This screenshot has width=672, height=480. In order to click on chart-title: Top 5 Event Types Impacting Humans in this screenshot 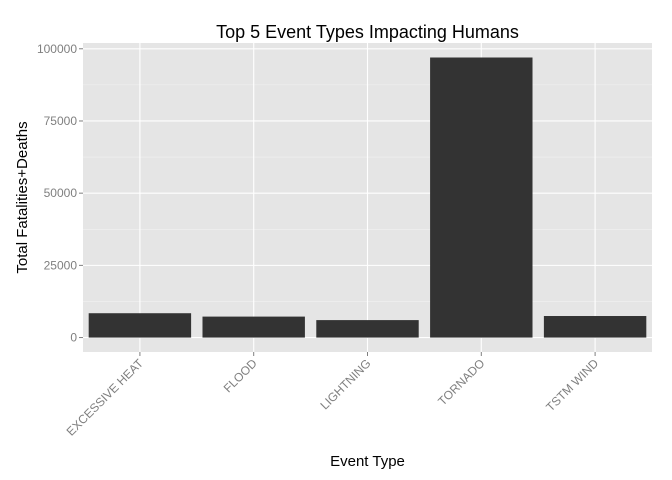, I will do `click(367, 32)`.